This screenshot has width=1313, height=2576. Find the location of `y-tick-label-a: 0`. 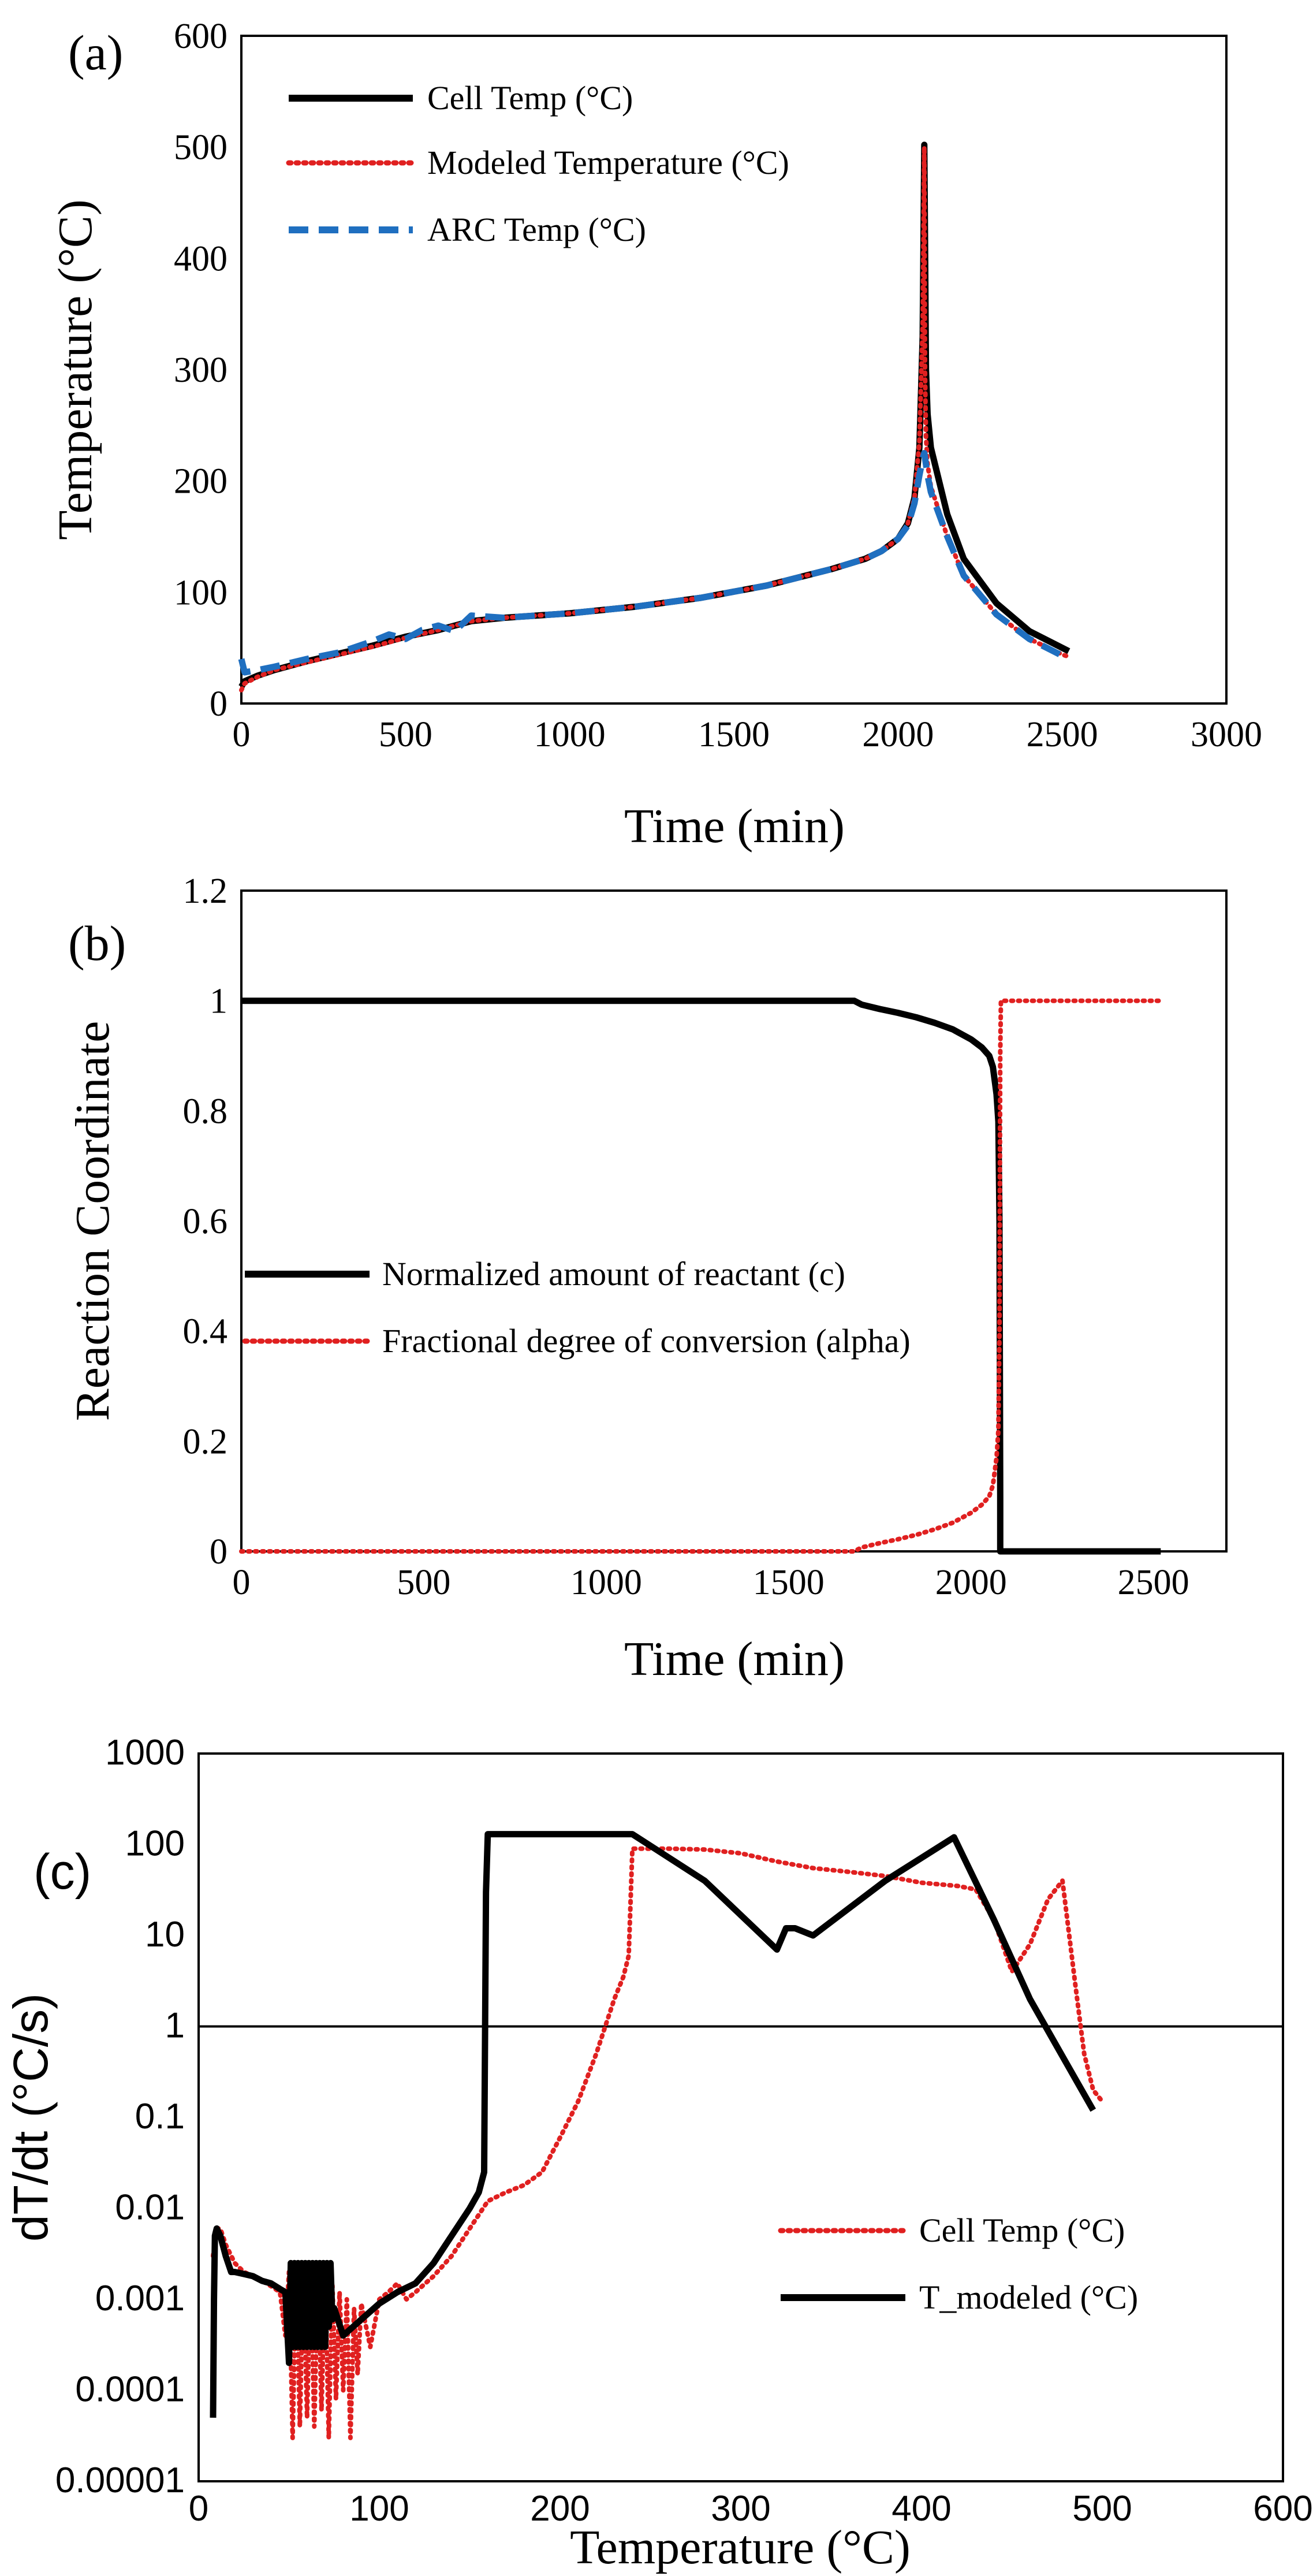

y-tick-label-a: 0 is located at coordinates (218, 704).